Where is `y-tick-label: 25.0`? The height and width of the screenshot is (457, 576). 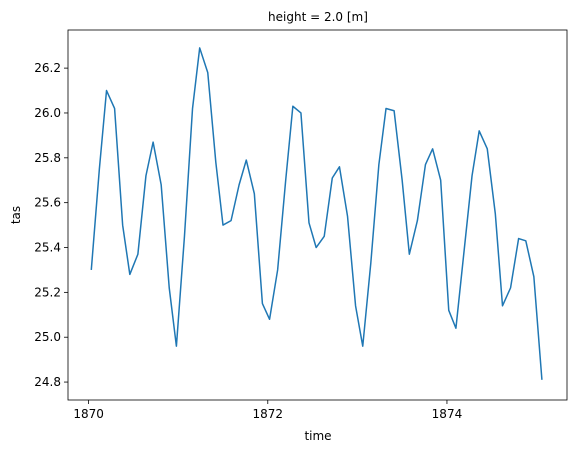 y-tick-label: 25.0 is located at coordinates (47, 337).